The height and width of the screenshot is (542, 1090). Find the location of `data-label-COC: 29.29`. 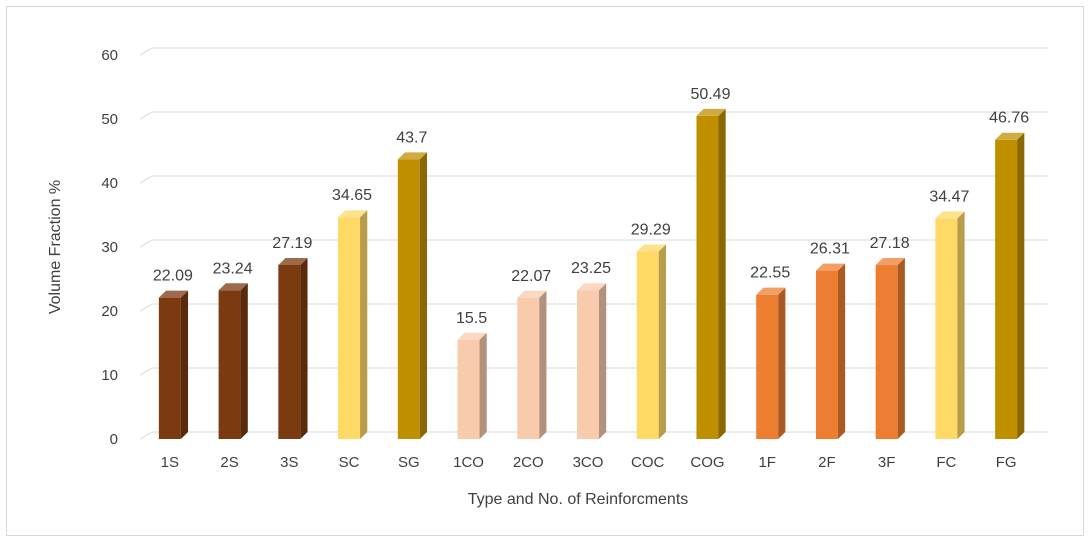

data-label-COC: 29.29 is located at coordinates (651, 230).